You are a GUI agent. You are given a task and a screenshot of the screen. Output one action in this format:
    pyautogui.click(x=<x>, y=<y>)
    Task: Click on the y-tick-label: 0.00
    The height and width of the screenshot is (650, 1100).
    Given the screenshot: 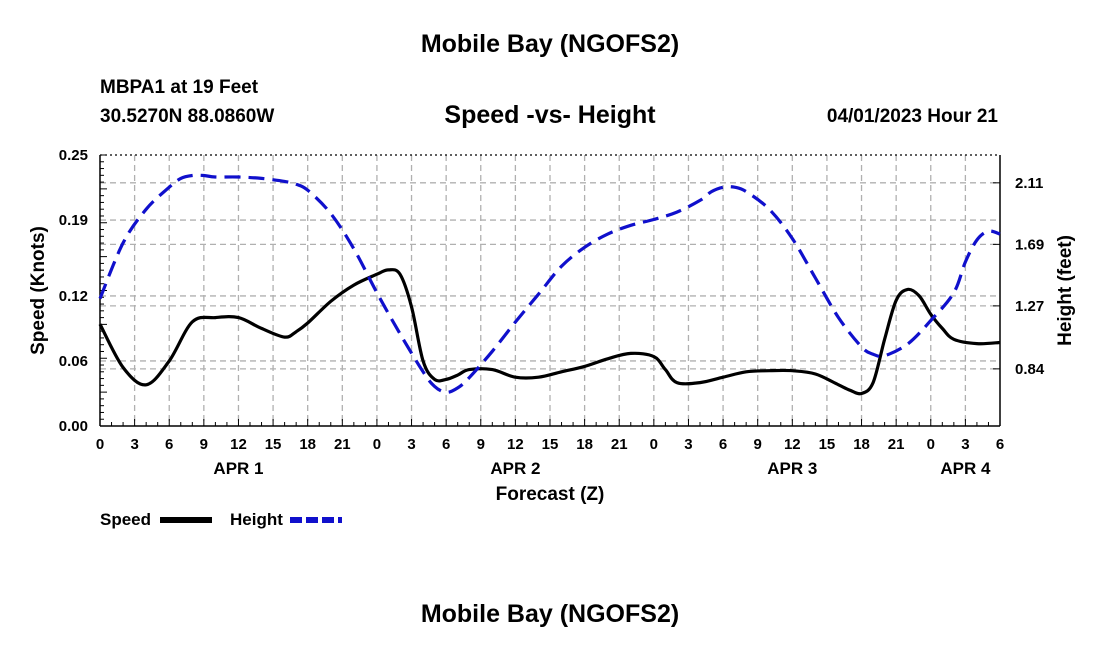 What is the action you would take?
    pyautogui.click(x=73, y=426)
    